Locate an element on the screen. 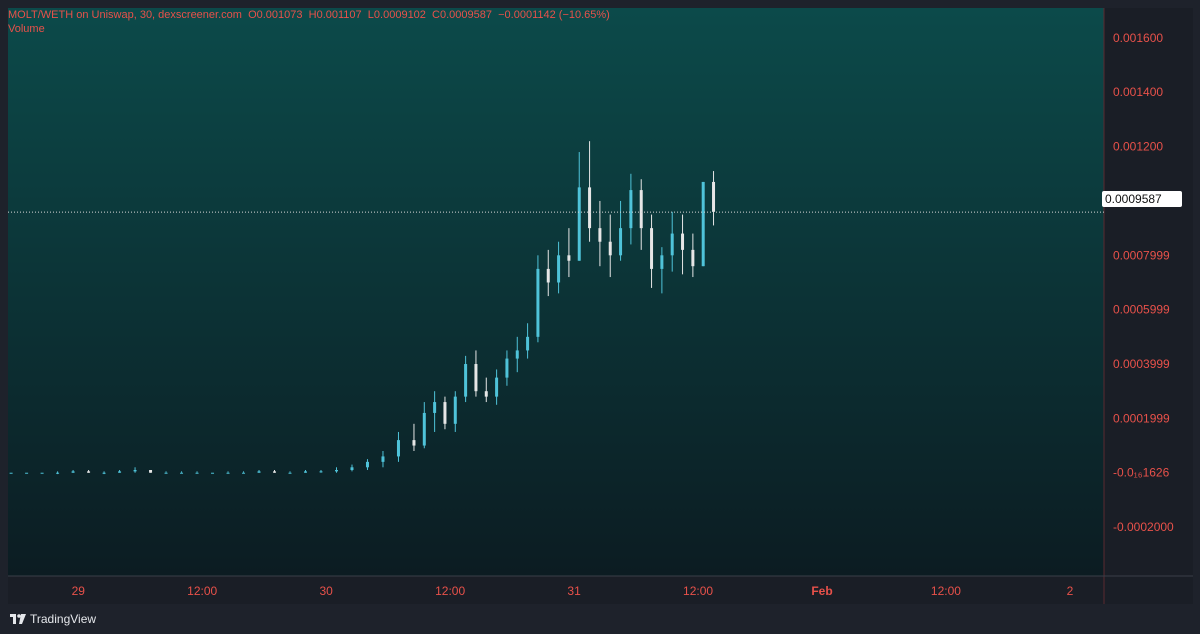 This screenshot has width=1200, height=634. price-tick-label: -0.0₁₆1626 is located at coordinates (1141, 473).